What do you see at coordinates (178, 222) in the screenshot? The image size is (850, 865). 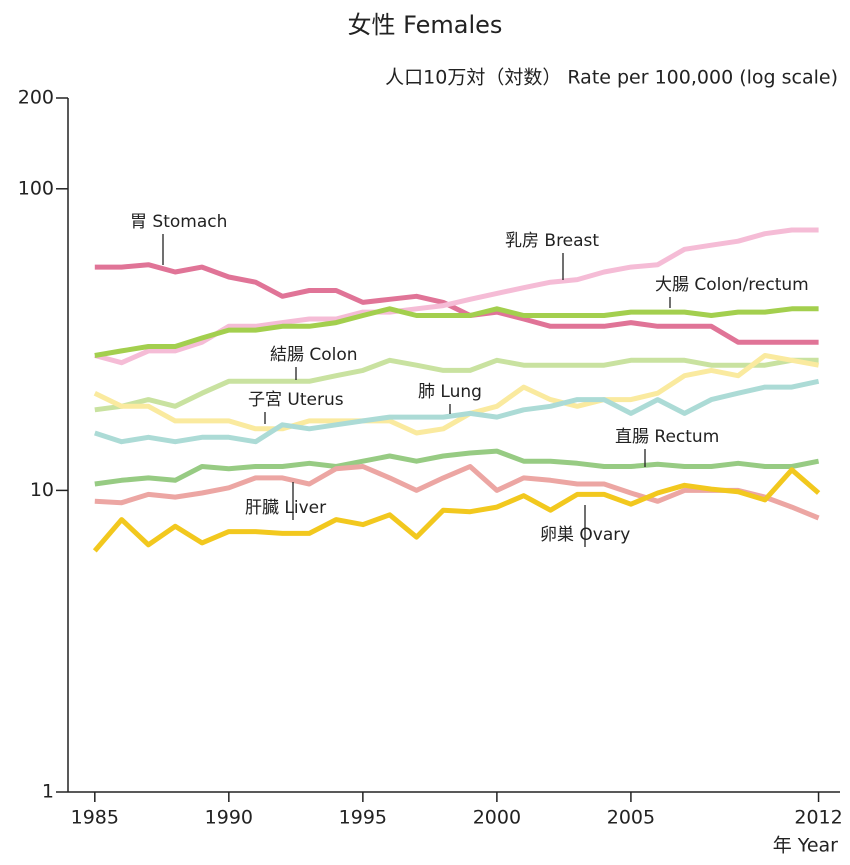 I see `series-label: 胃 Stomach` at bounding box center [178, 222].